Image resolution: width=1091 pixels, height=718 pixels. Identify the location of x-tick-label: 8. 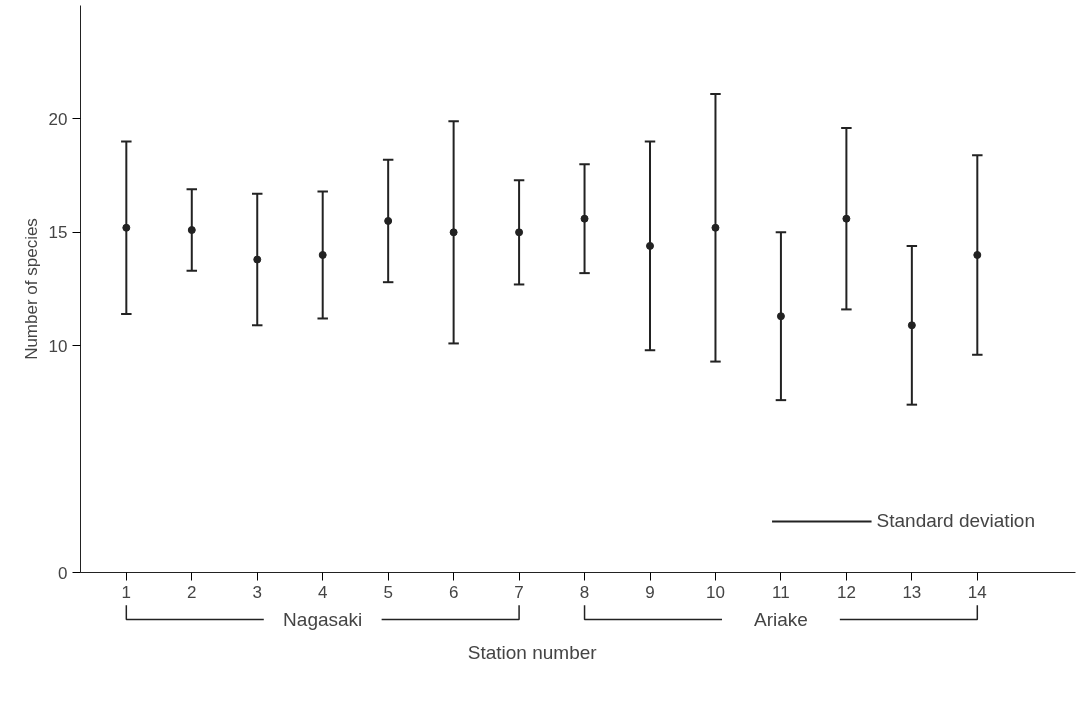
(584, 592).